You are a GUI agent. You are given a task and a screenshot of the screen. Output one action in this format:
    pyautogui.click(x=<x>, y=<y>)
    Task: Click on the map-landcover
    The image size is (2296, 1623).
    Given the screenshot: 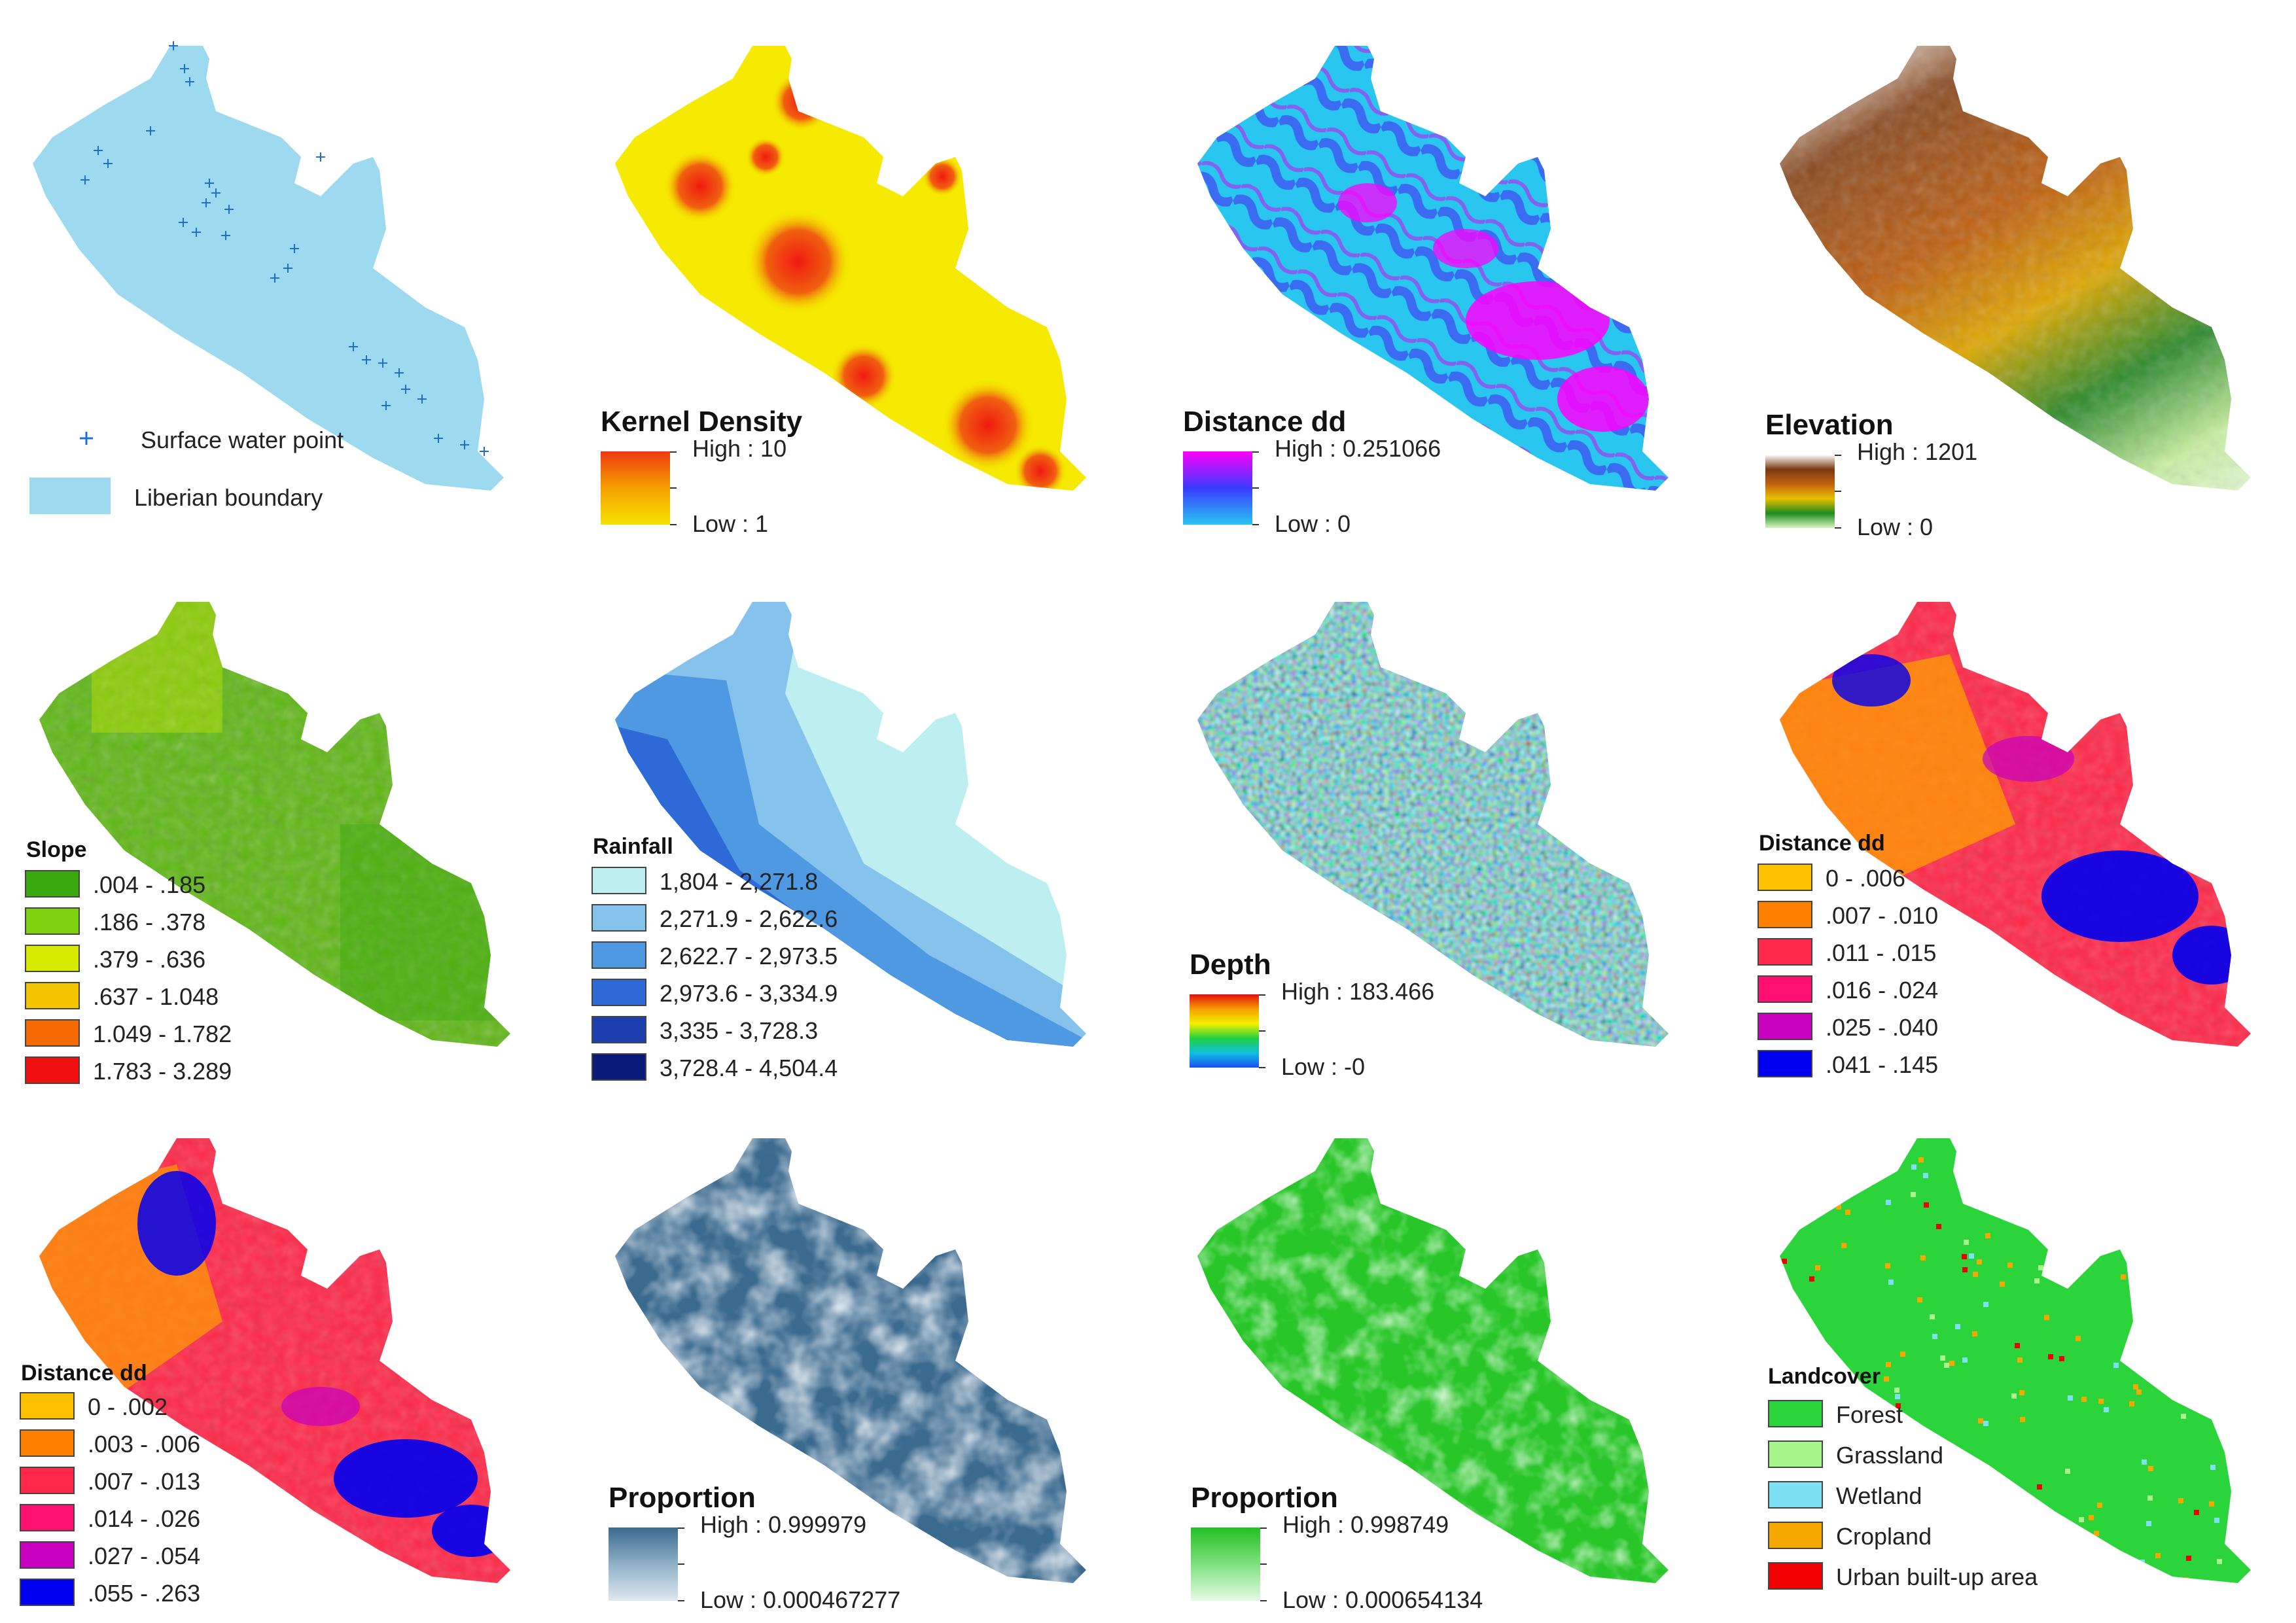 What is the action you would take?
    pyautogui.click(x=2005, y=1358)
    